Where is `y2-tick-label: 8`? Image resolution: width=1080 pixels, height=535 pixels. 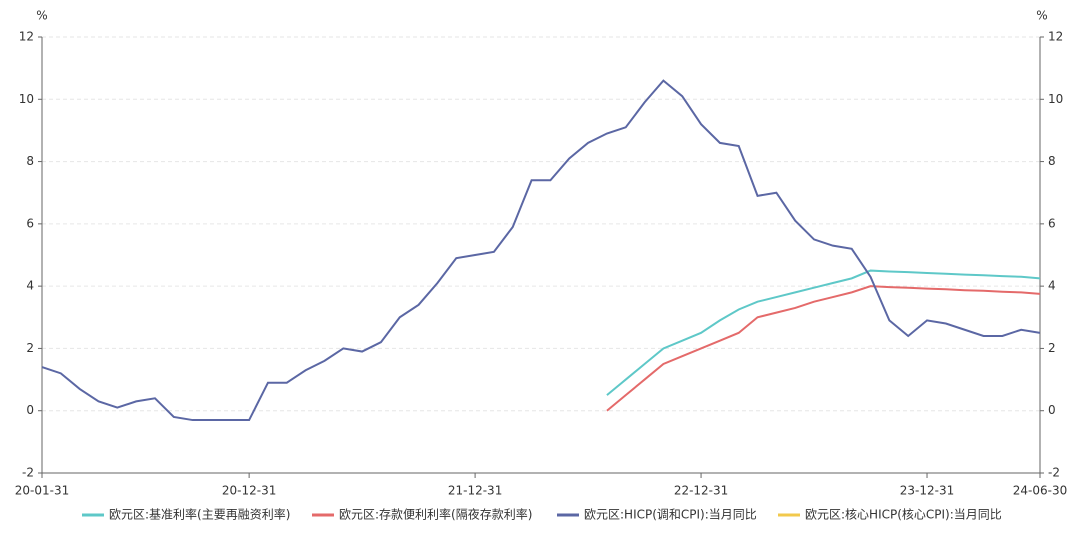
y2-tick-label: 8 is located at coordinates (1052, 161).